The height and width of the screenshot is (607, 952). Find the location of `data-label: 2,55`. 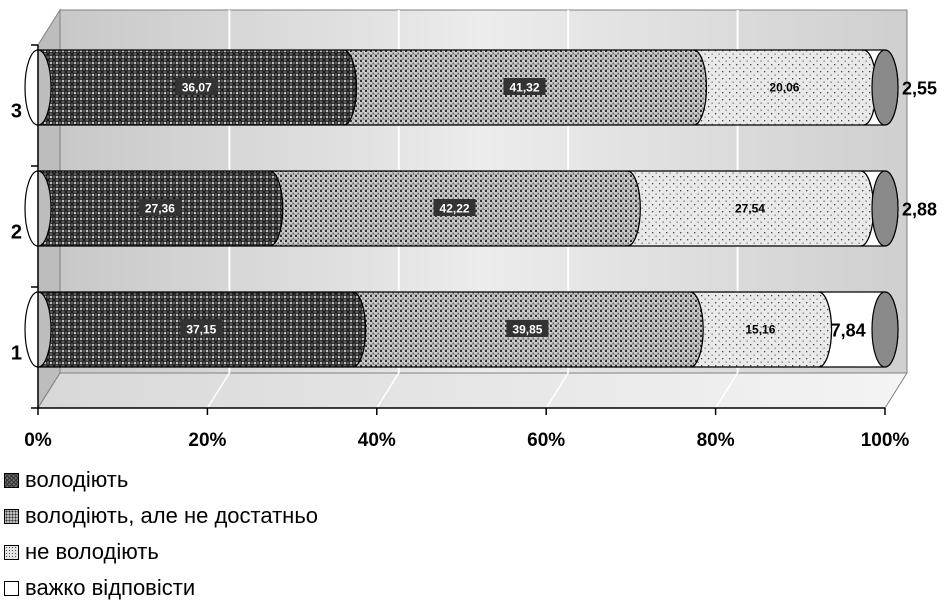

data-label: 2,55 is located at coordinates (919, 89).